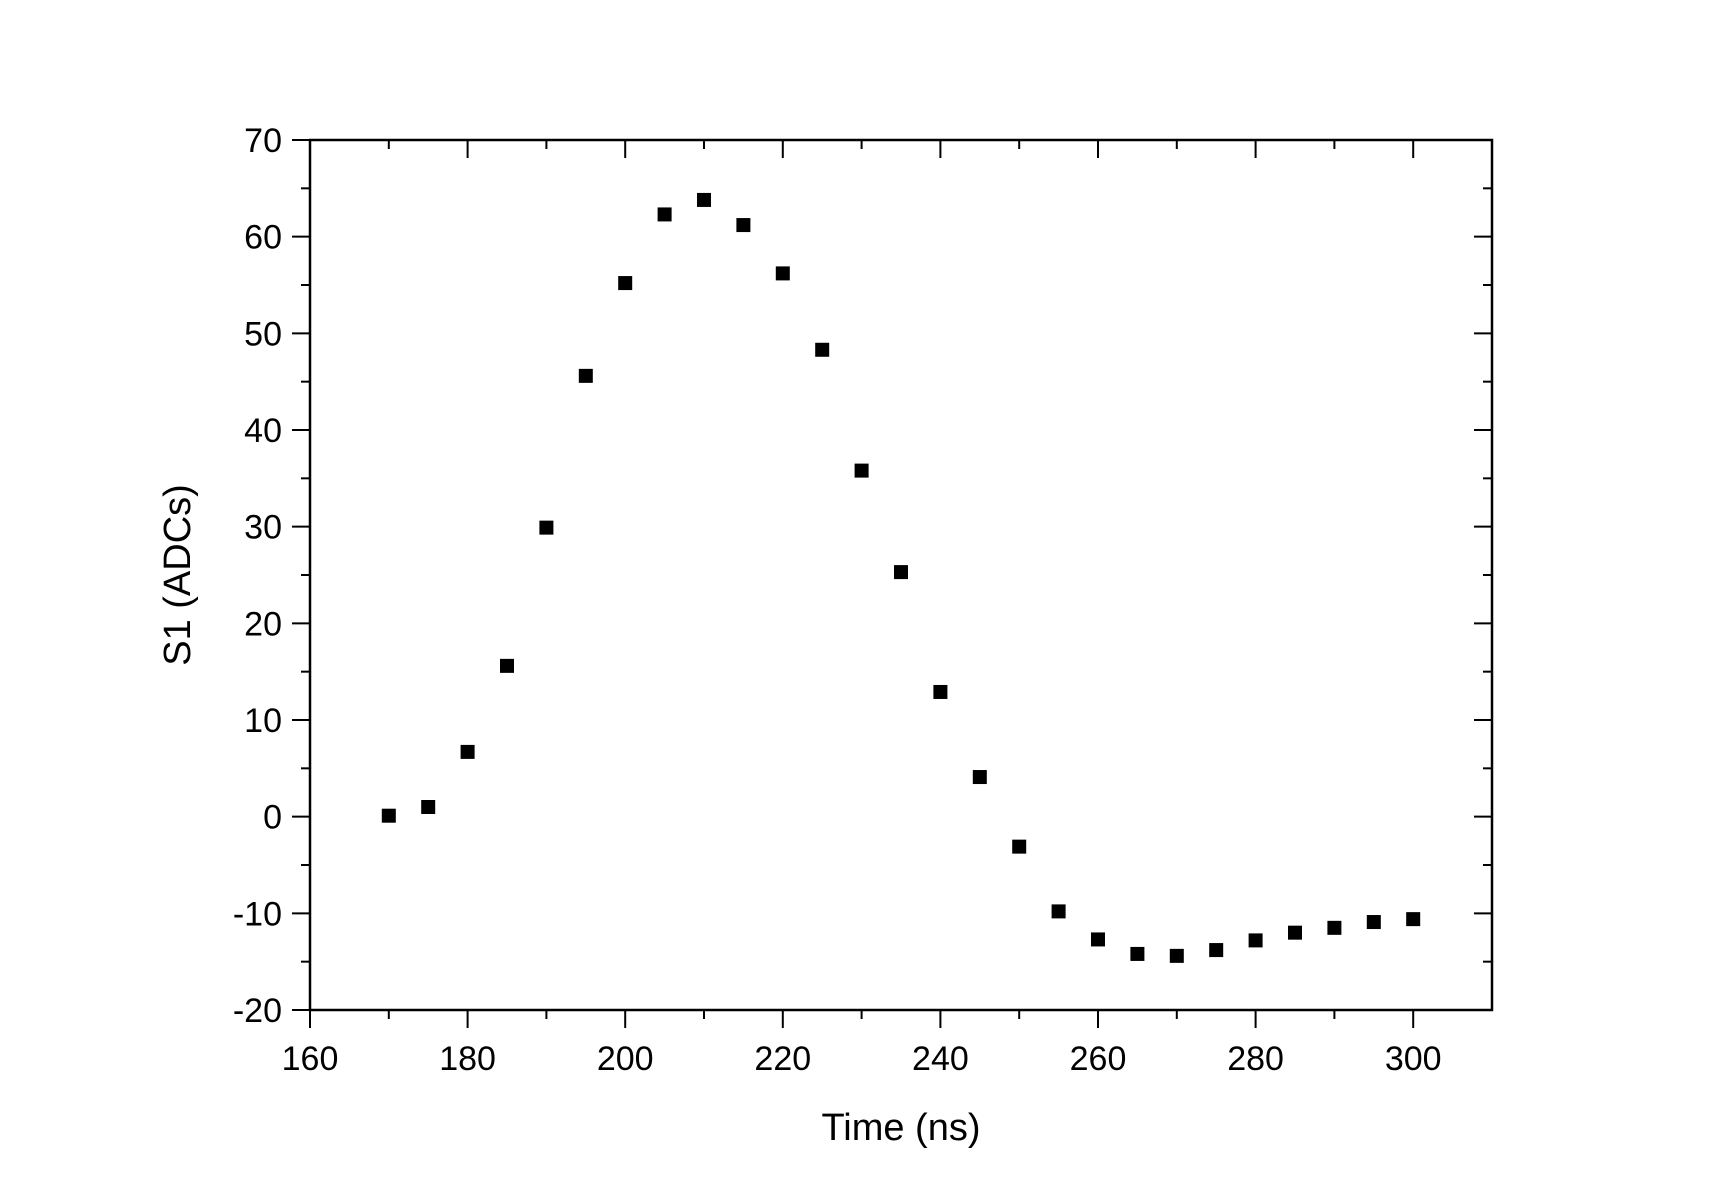 The height and width of the screenshot is (1194, 1710). What do you see at coordinates (263, 431) in the screenshot?
I see `y-tick-label: 40` at bounding box center [263, 431].